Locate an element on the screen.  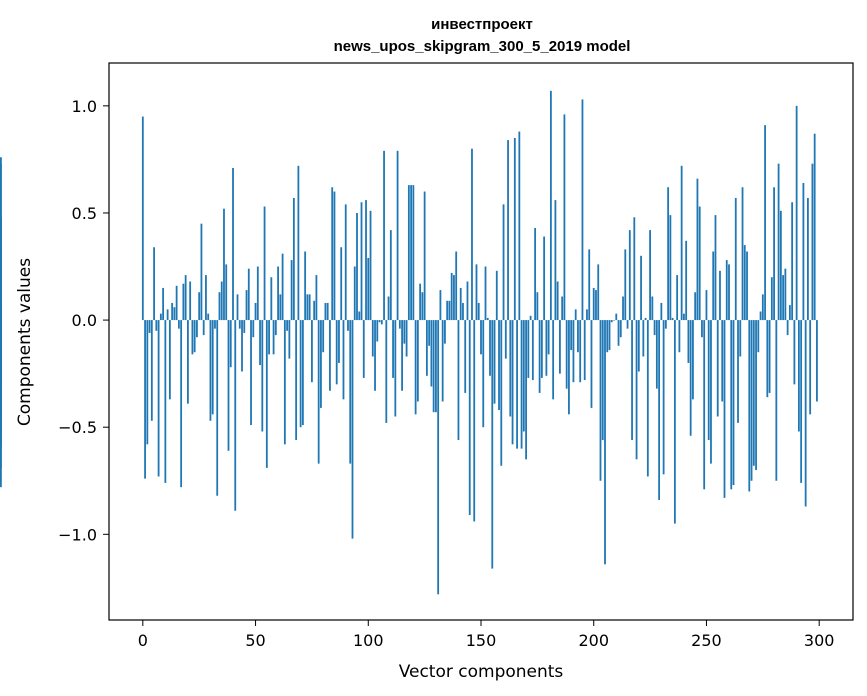
x-tick-label: 100 is located at coordinates (368, 640).